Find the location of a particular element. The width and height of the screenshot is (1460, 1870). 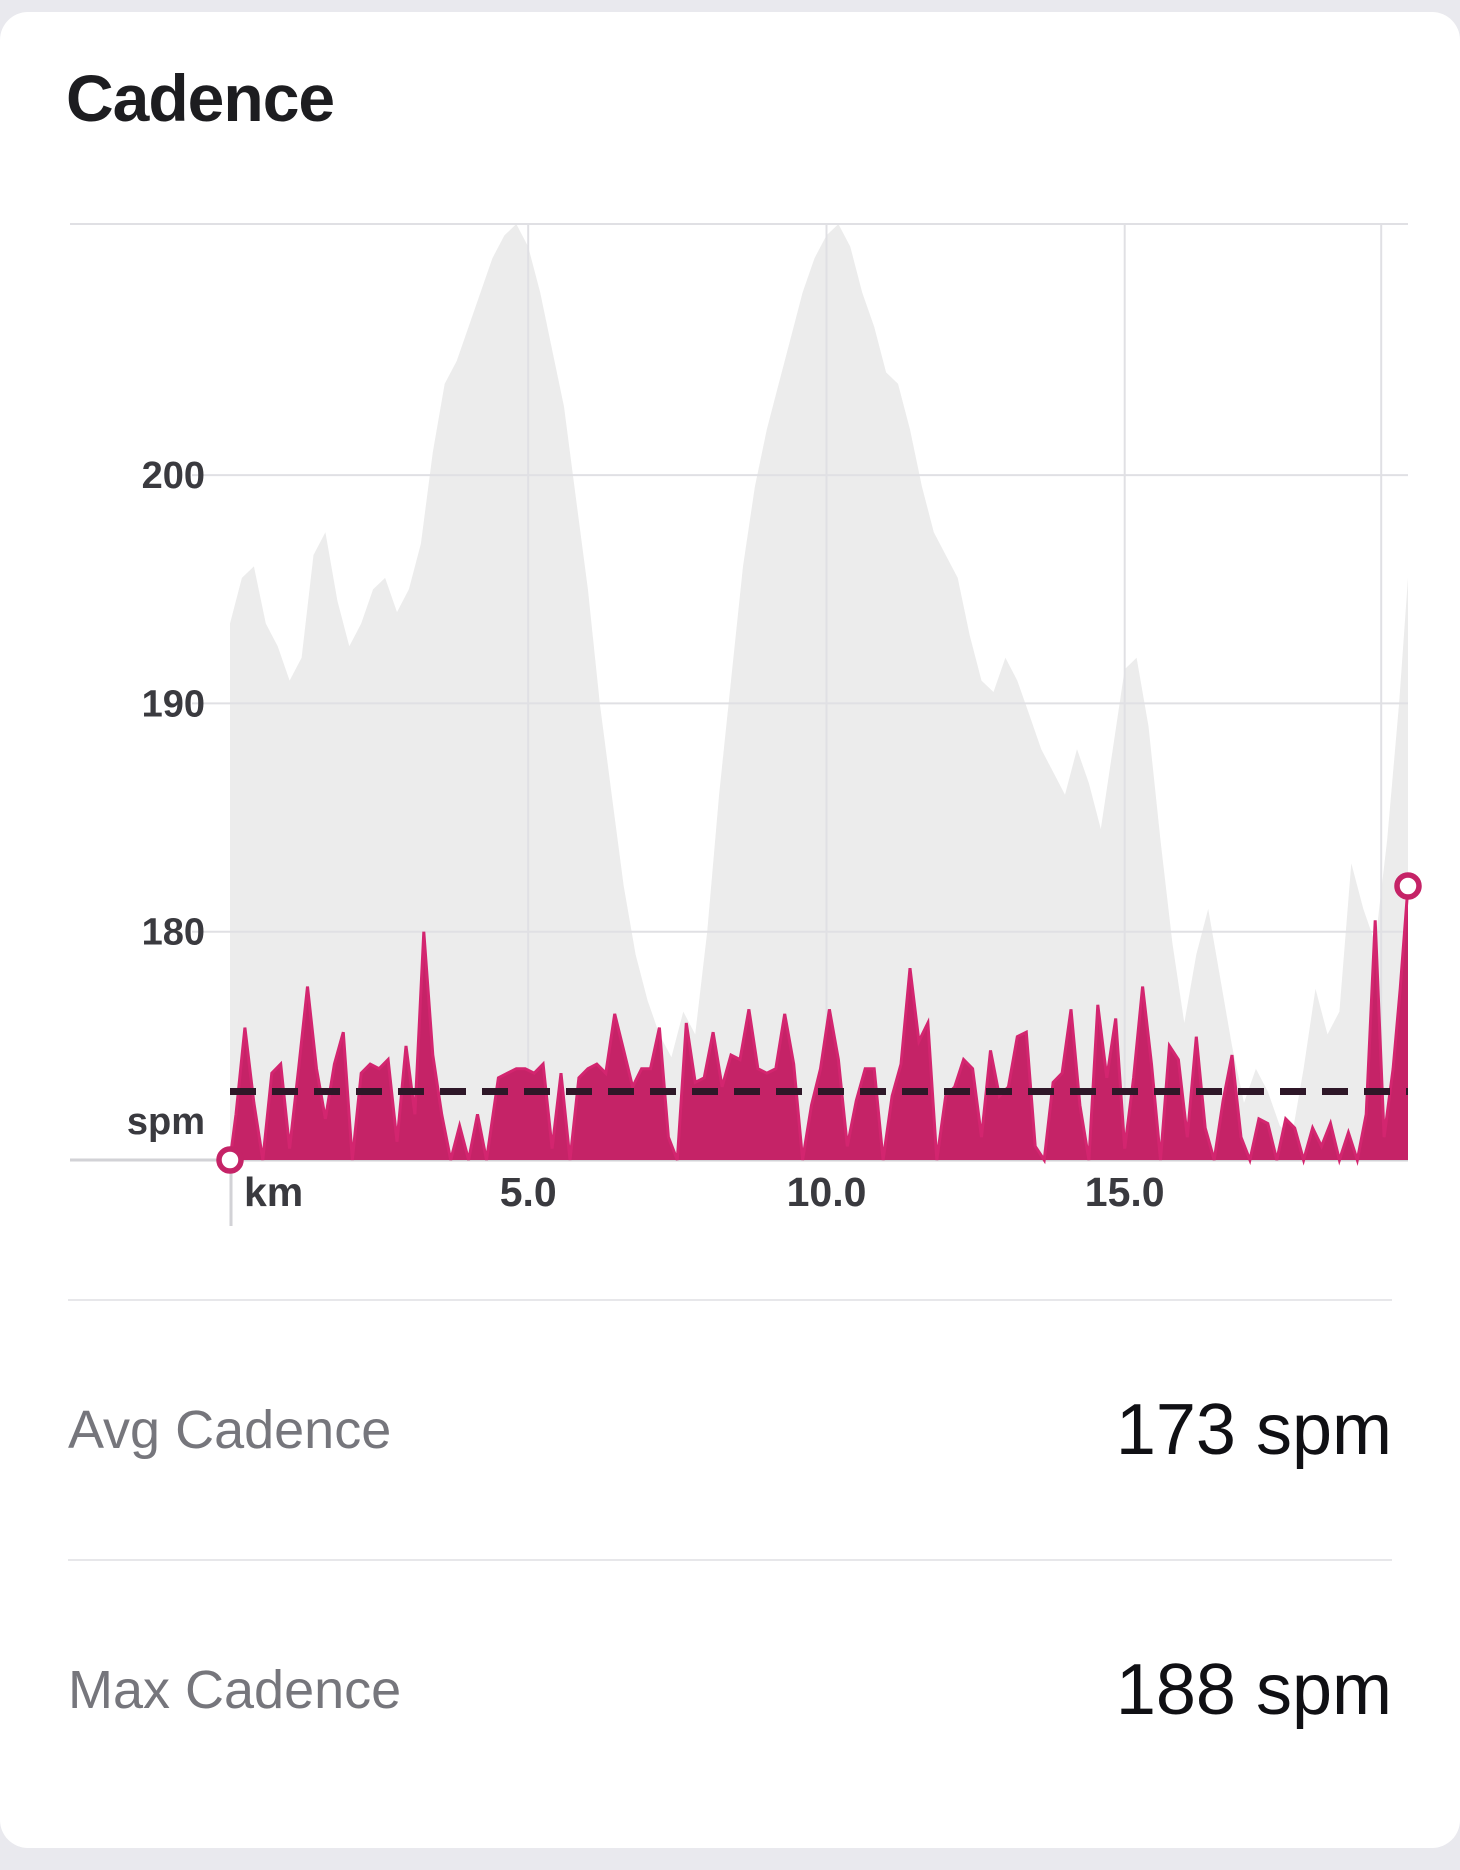

svg-text: 10.0 is located at coordinates (827, 1192).